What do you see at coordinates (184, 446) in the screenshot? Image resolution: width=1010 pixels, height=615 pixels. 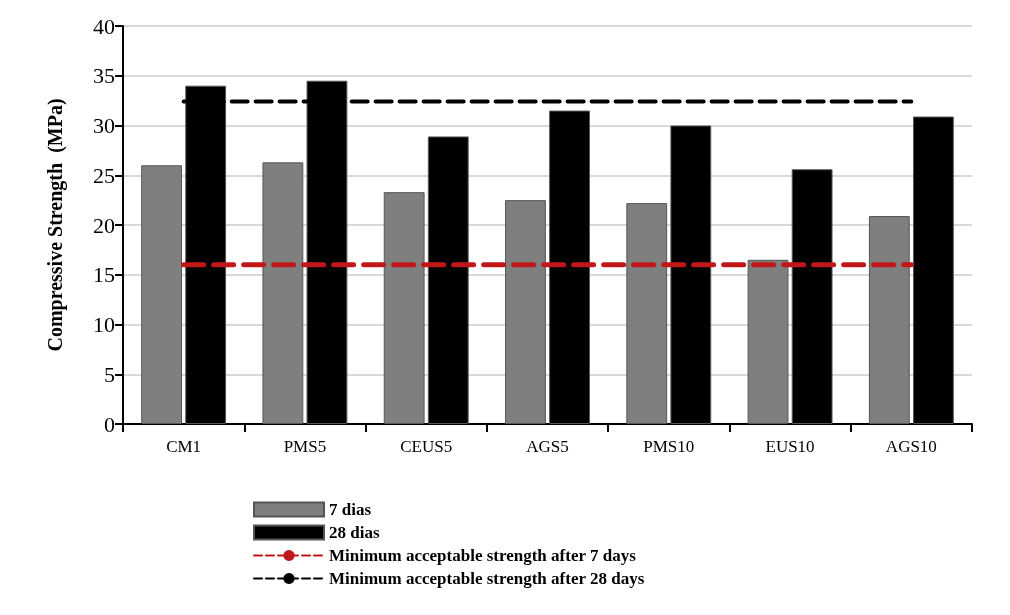 I see `x-tick-label: CM1` at bounding box center [184, 446].